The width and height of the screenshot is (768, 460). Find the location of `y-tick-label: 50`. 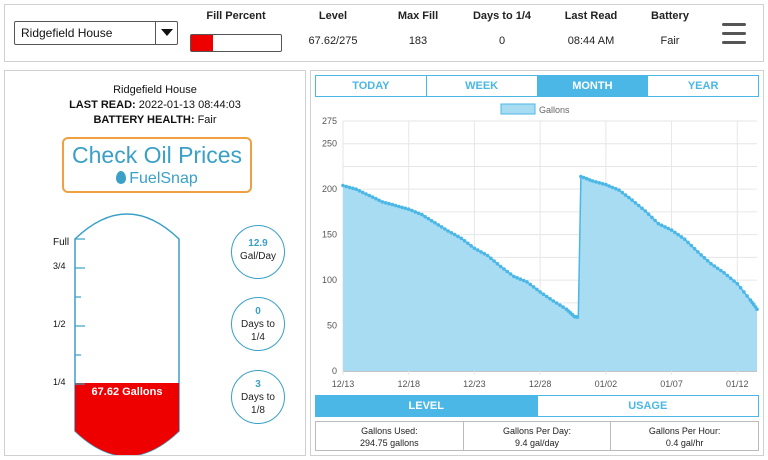

y-tick-label: 50 is located at coordinates (332, 326).